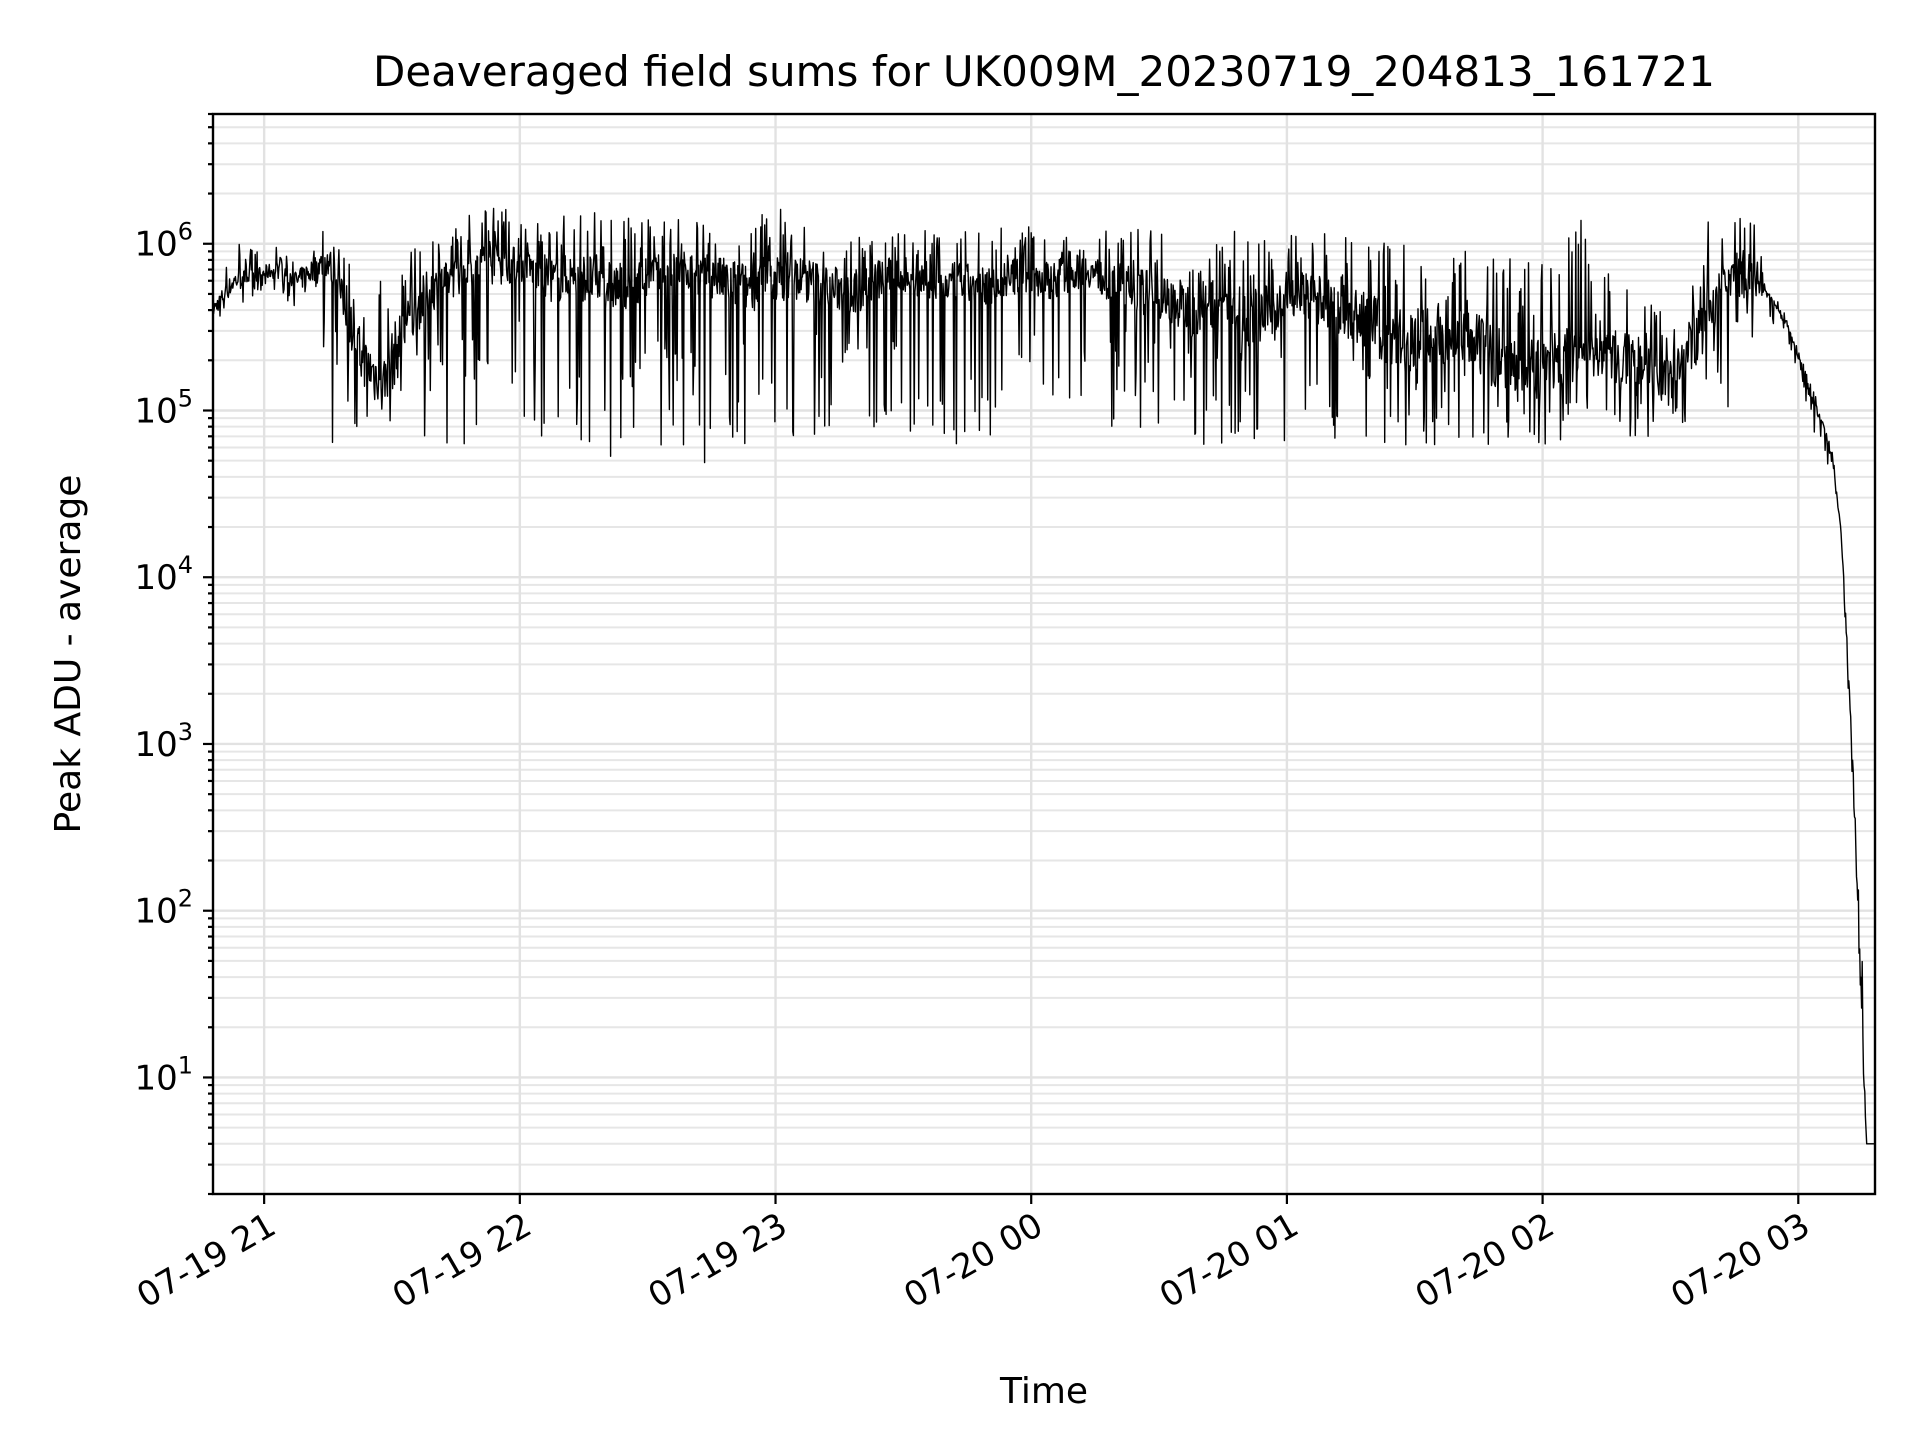  I want to click on y-tick-exponent: 4, so click(185, 565).